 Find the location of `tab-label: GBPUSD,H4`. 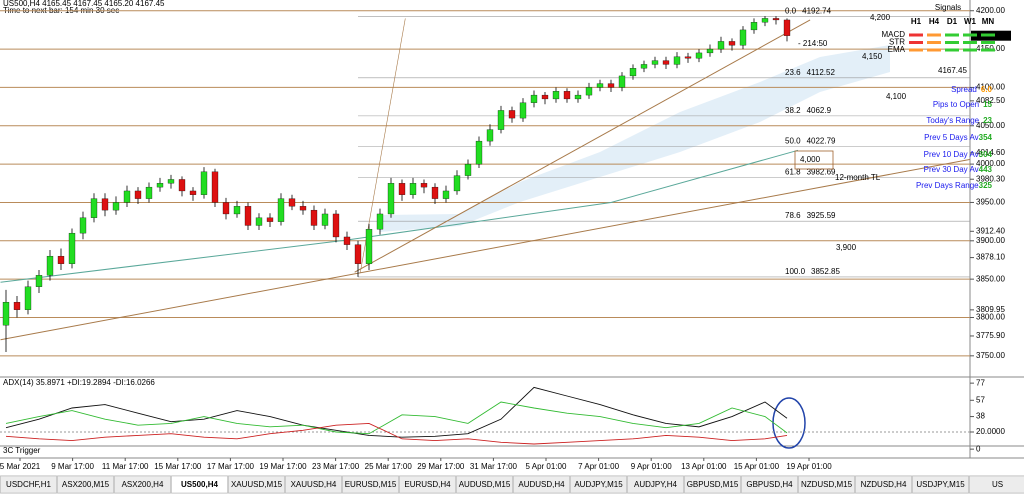

tab-label: GBPUSD,H4 is located at coordinates (769, 484).